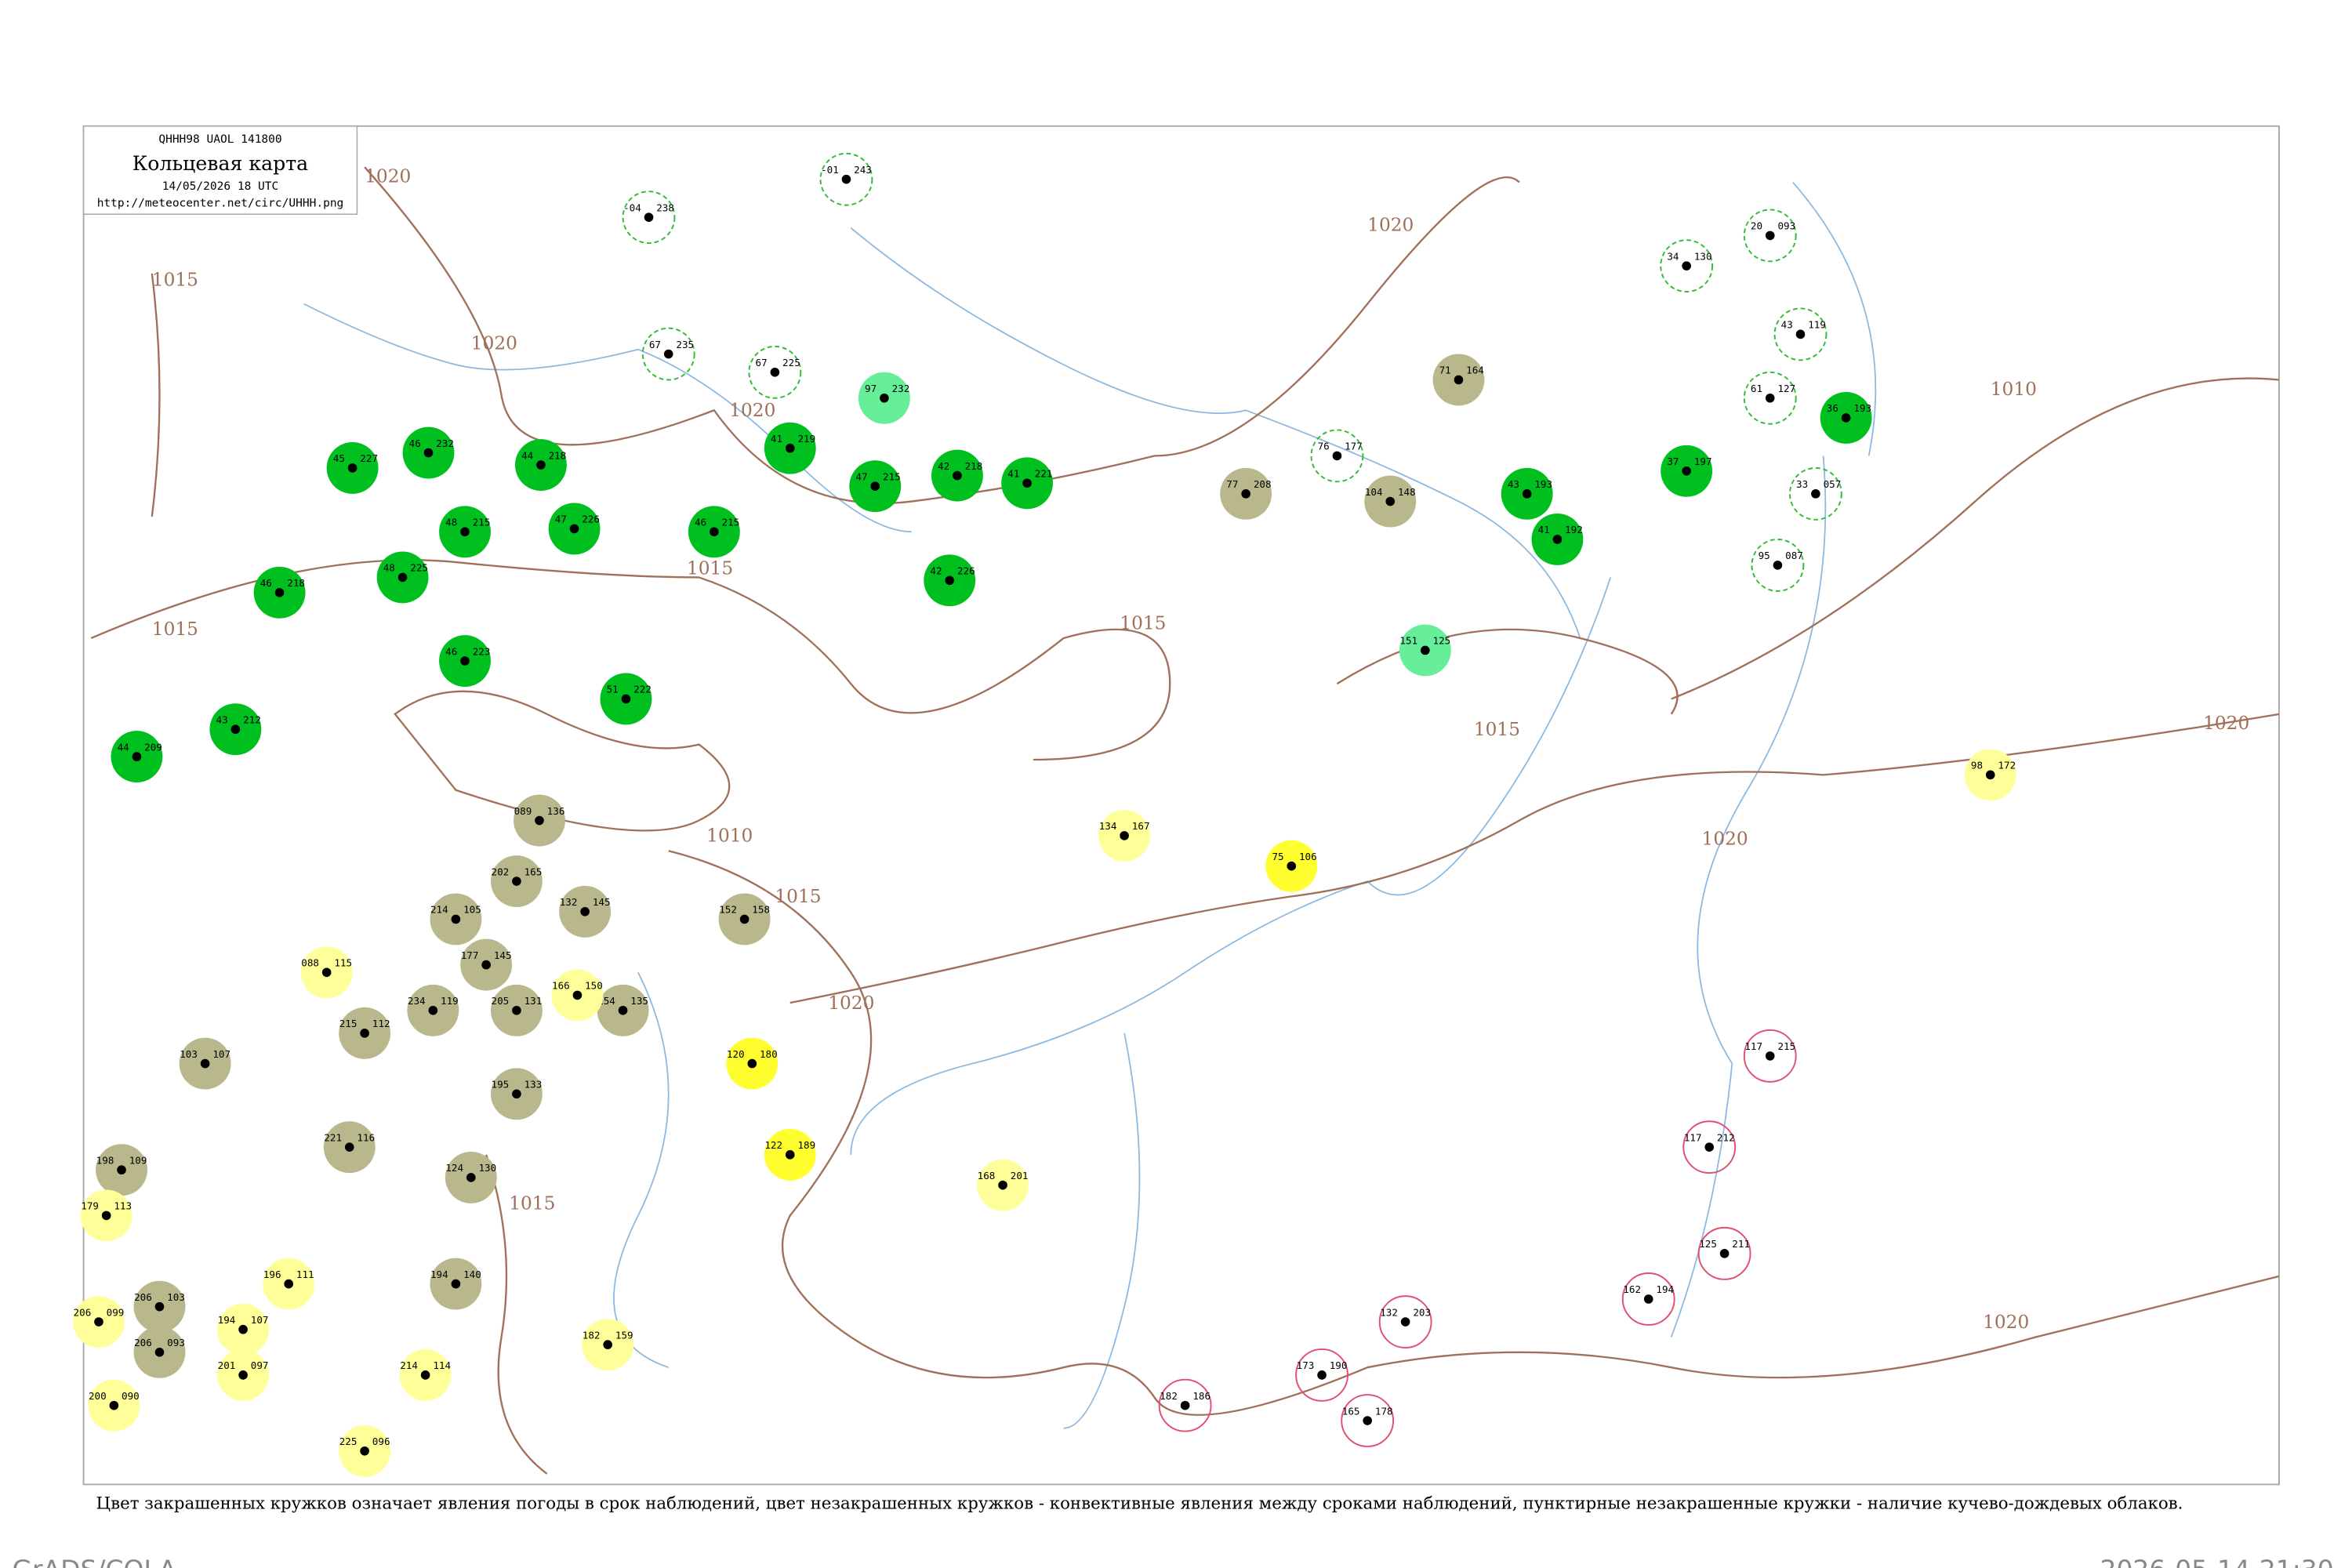 This screenshot has width=2352, height=1568. What do you see at coordinates (415, 443) in the screenshot?
I see `station-temp: 46` at bounding box center [415, 443].